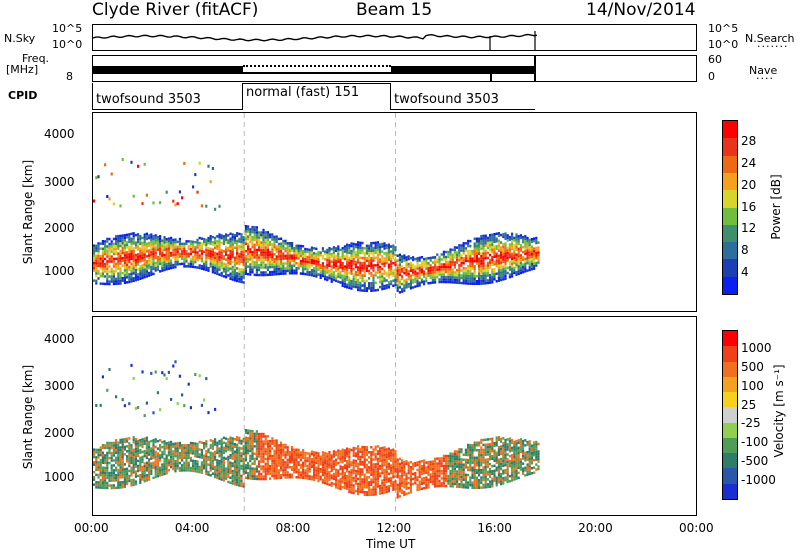  What do you see at coordinates (730, 207) in the screenshot?
I see `power-colorbar` at bounding box center [730, 207].